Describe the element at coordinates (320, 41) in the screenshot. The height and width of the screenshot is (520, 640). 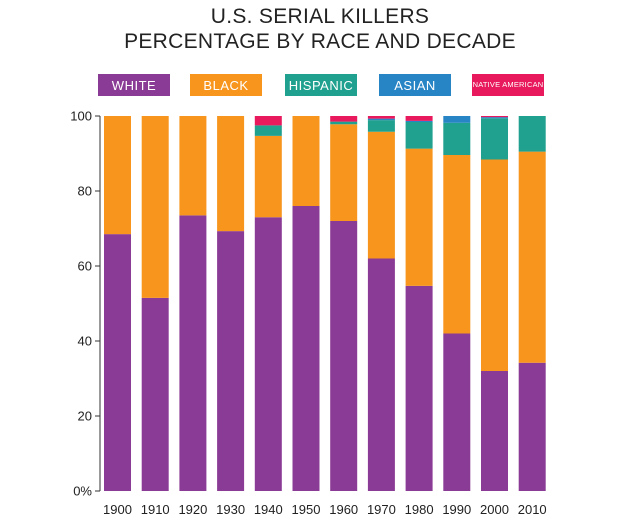
I see `chart-title-line-2: PERCENTAGE BY RACE AND DECADE` at that location.